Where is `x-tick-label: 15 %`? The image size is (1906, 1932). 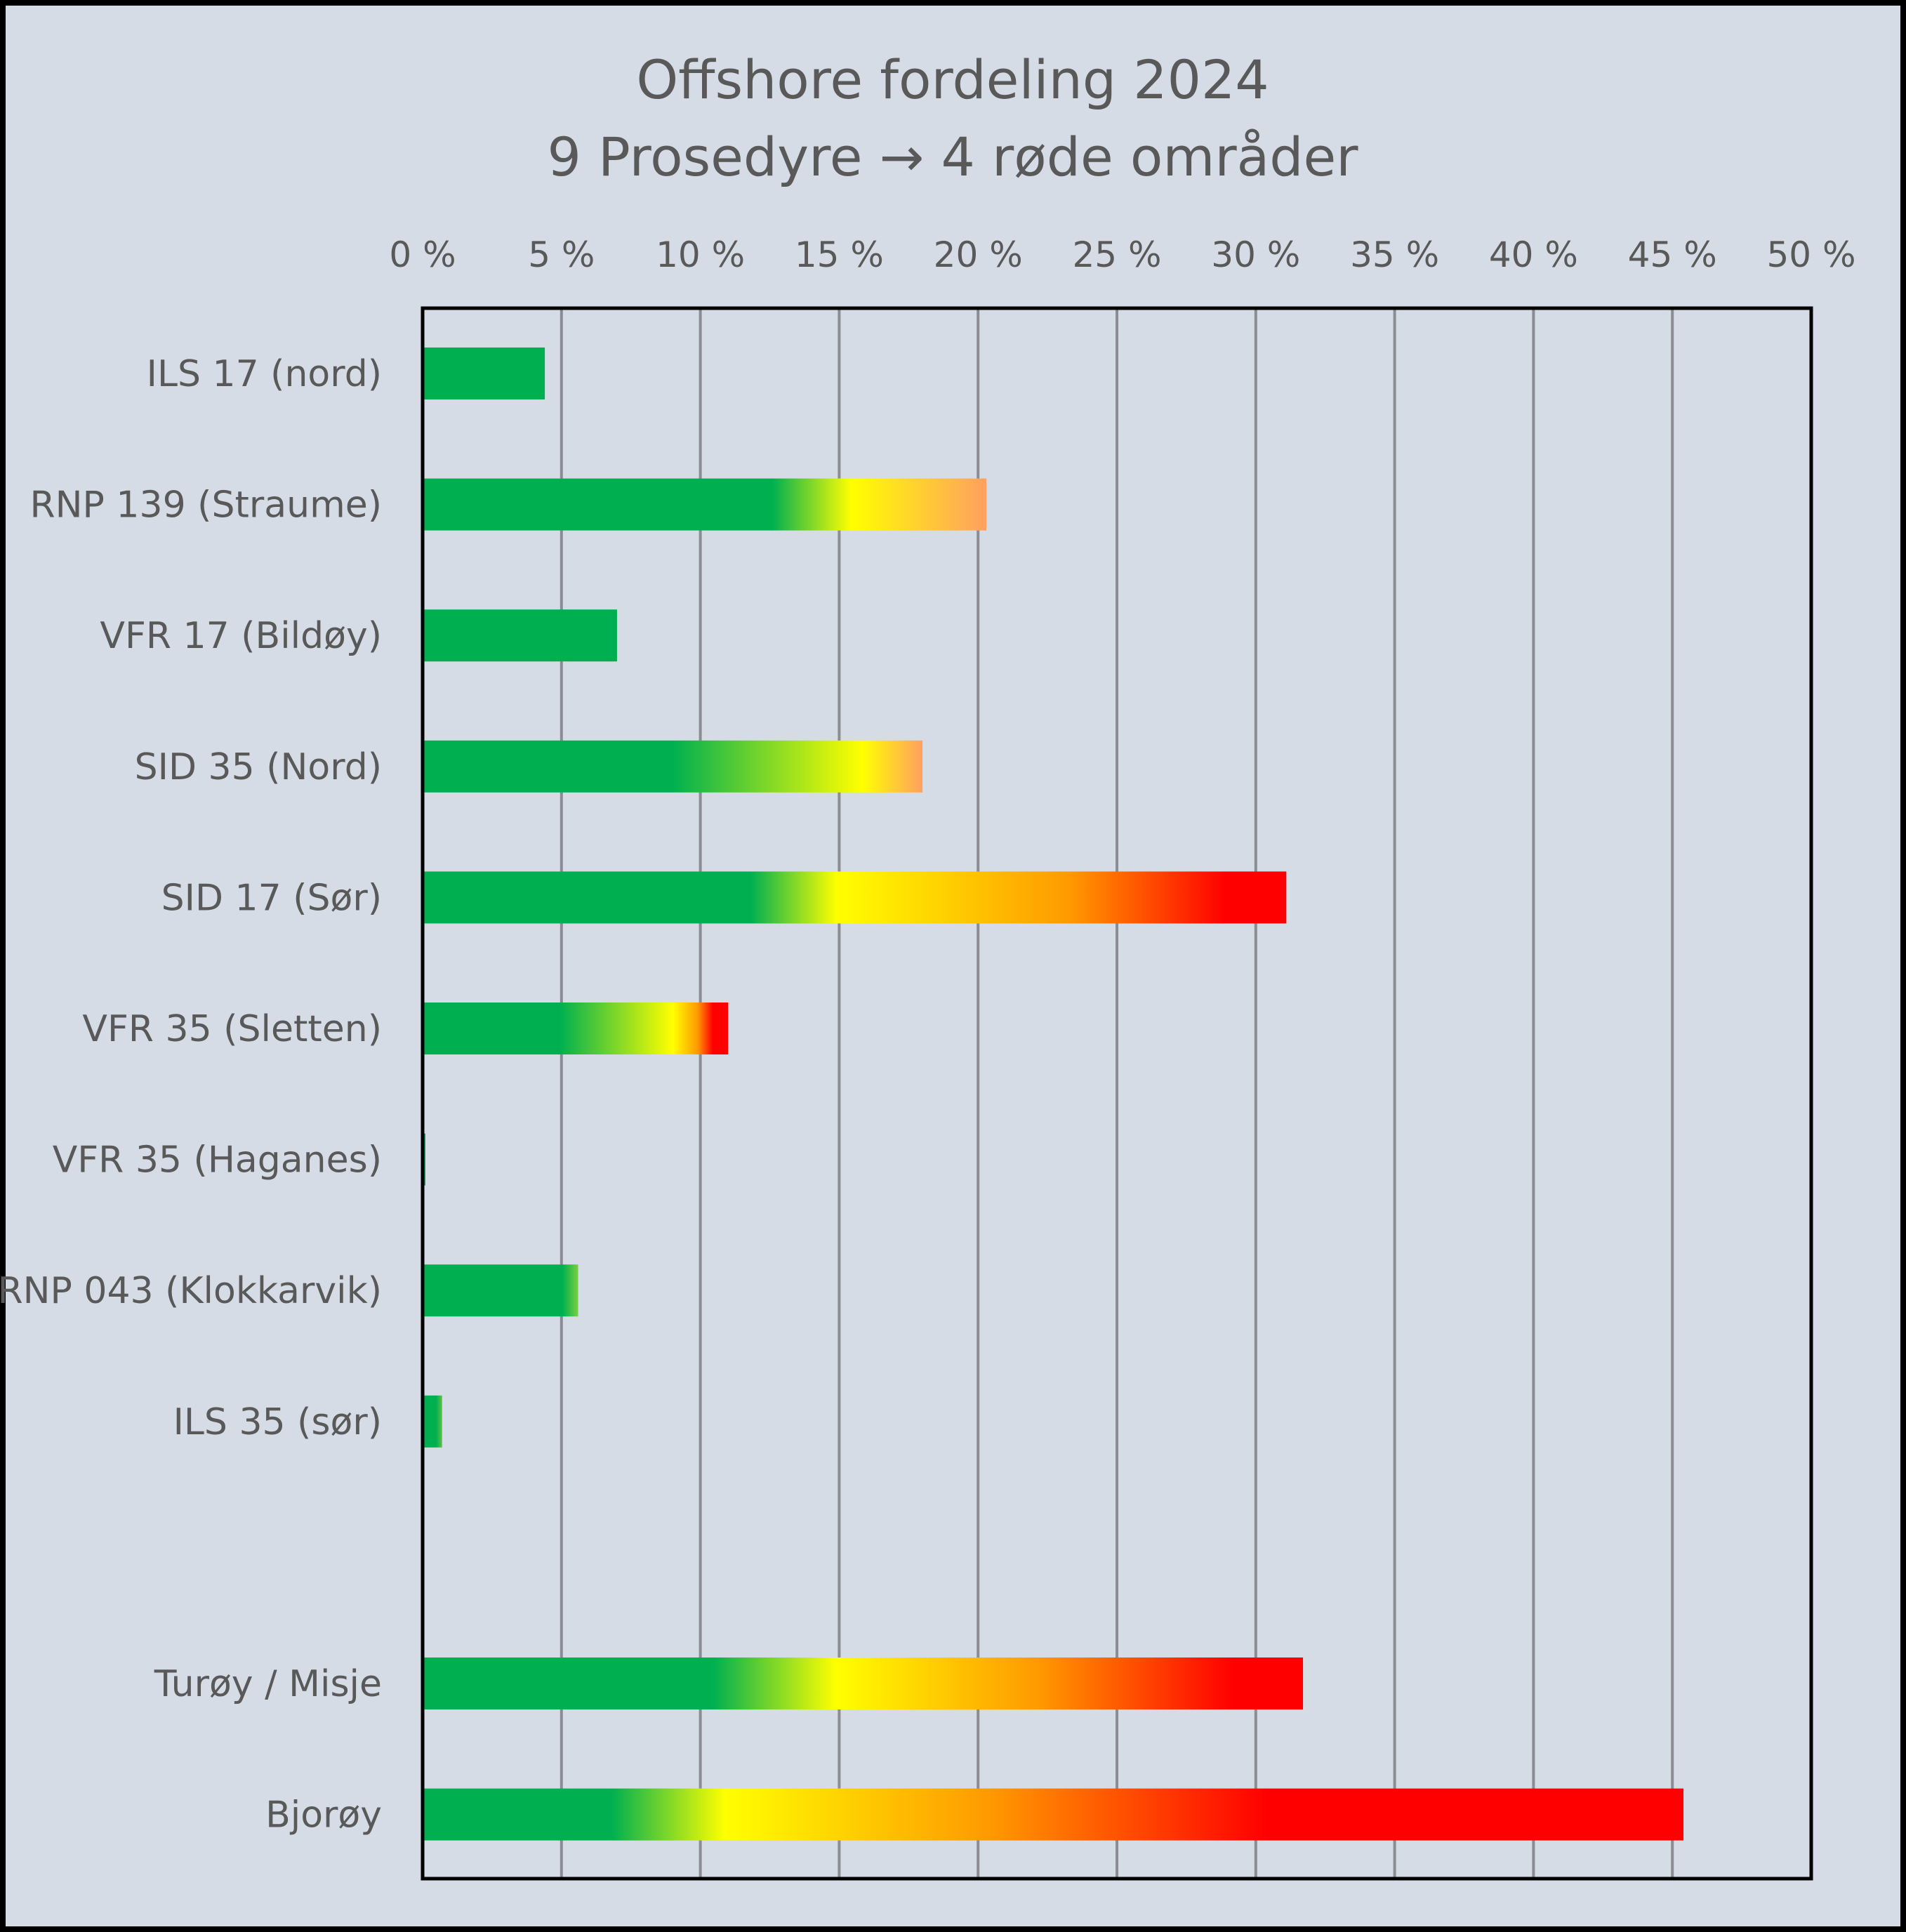
x-tick-label: 15 % is located at coordinates (840, 254).